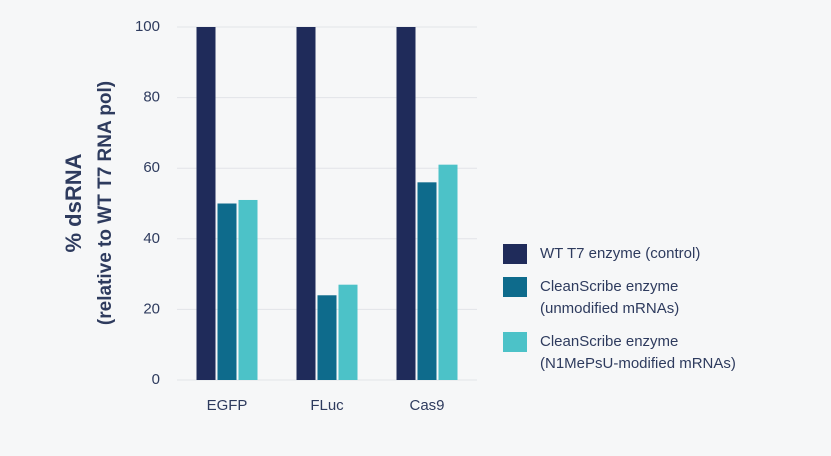  What do you see at coordinates (227, 405) in the screenshot?
I see `x-tick-label: EGFP` at bounding box center [227, 405].